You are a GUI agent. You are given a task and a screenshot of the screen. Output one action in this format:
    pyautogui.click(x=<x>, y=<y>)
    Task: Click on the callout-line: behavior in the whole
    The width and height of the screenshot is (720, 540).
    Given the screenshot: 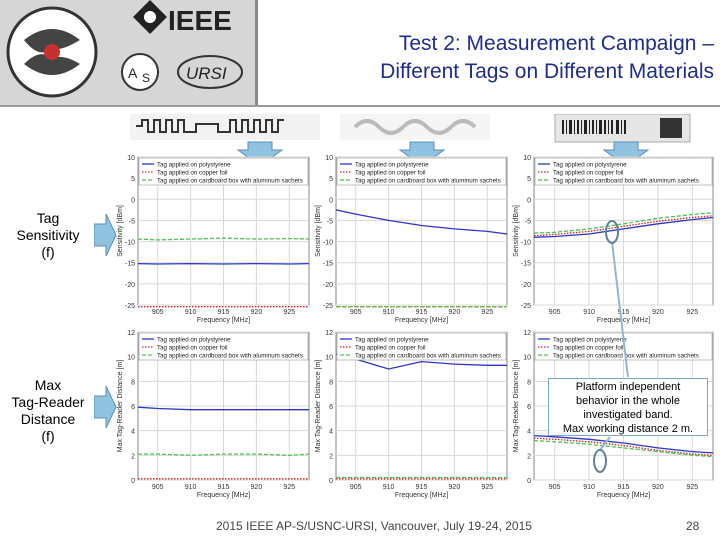 What is the action you would take?
    pyautogui.click(x=628, y=401)
    